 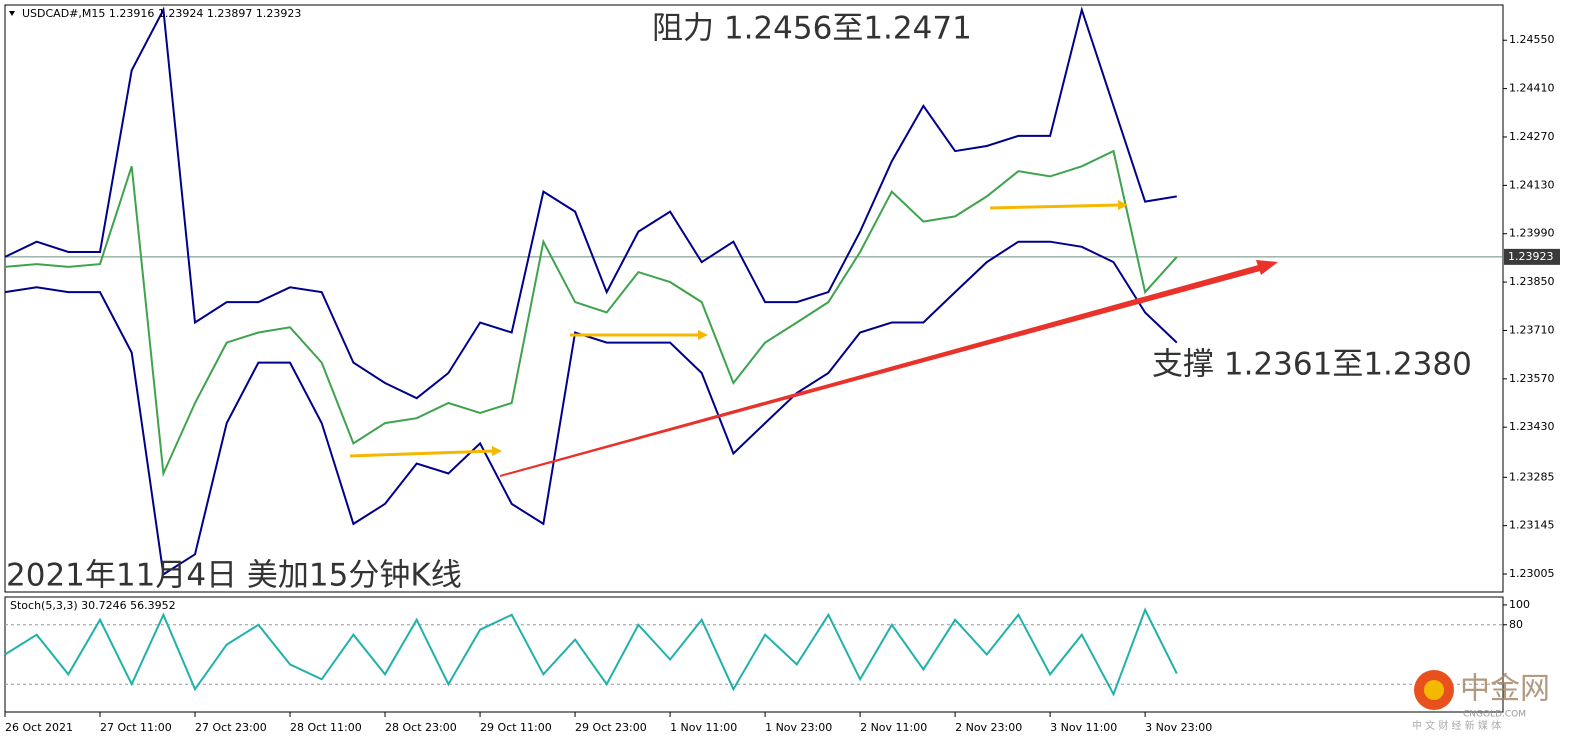 I want to click on support-arrow, so click(x=889, y=368).